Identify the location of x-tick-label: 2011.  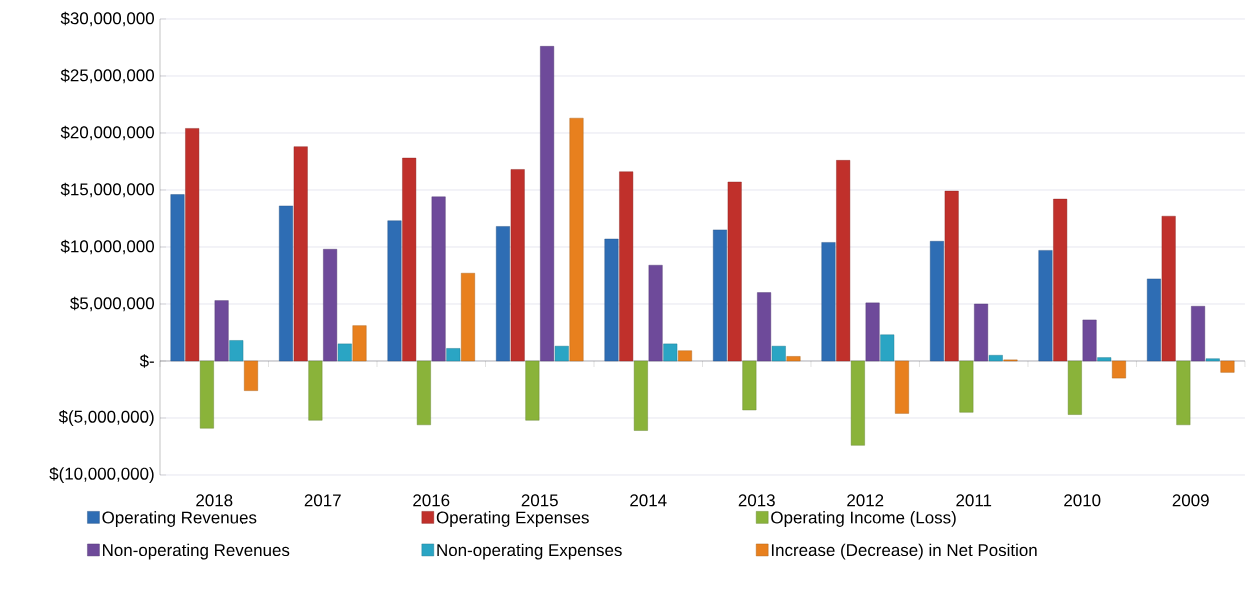
(974, 500).